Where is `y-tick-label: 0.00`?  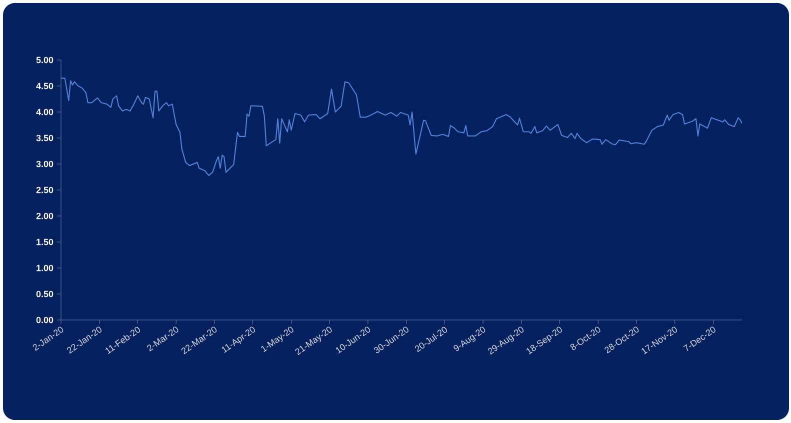 y-tick-label: 0.00 is located at coordinates (45, 320).